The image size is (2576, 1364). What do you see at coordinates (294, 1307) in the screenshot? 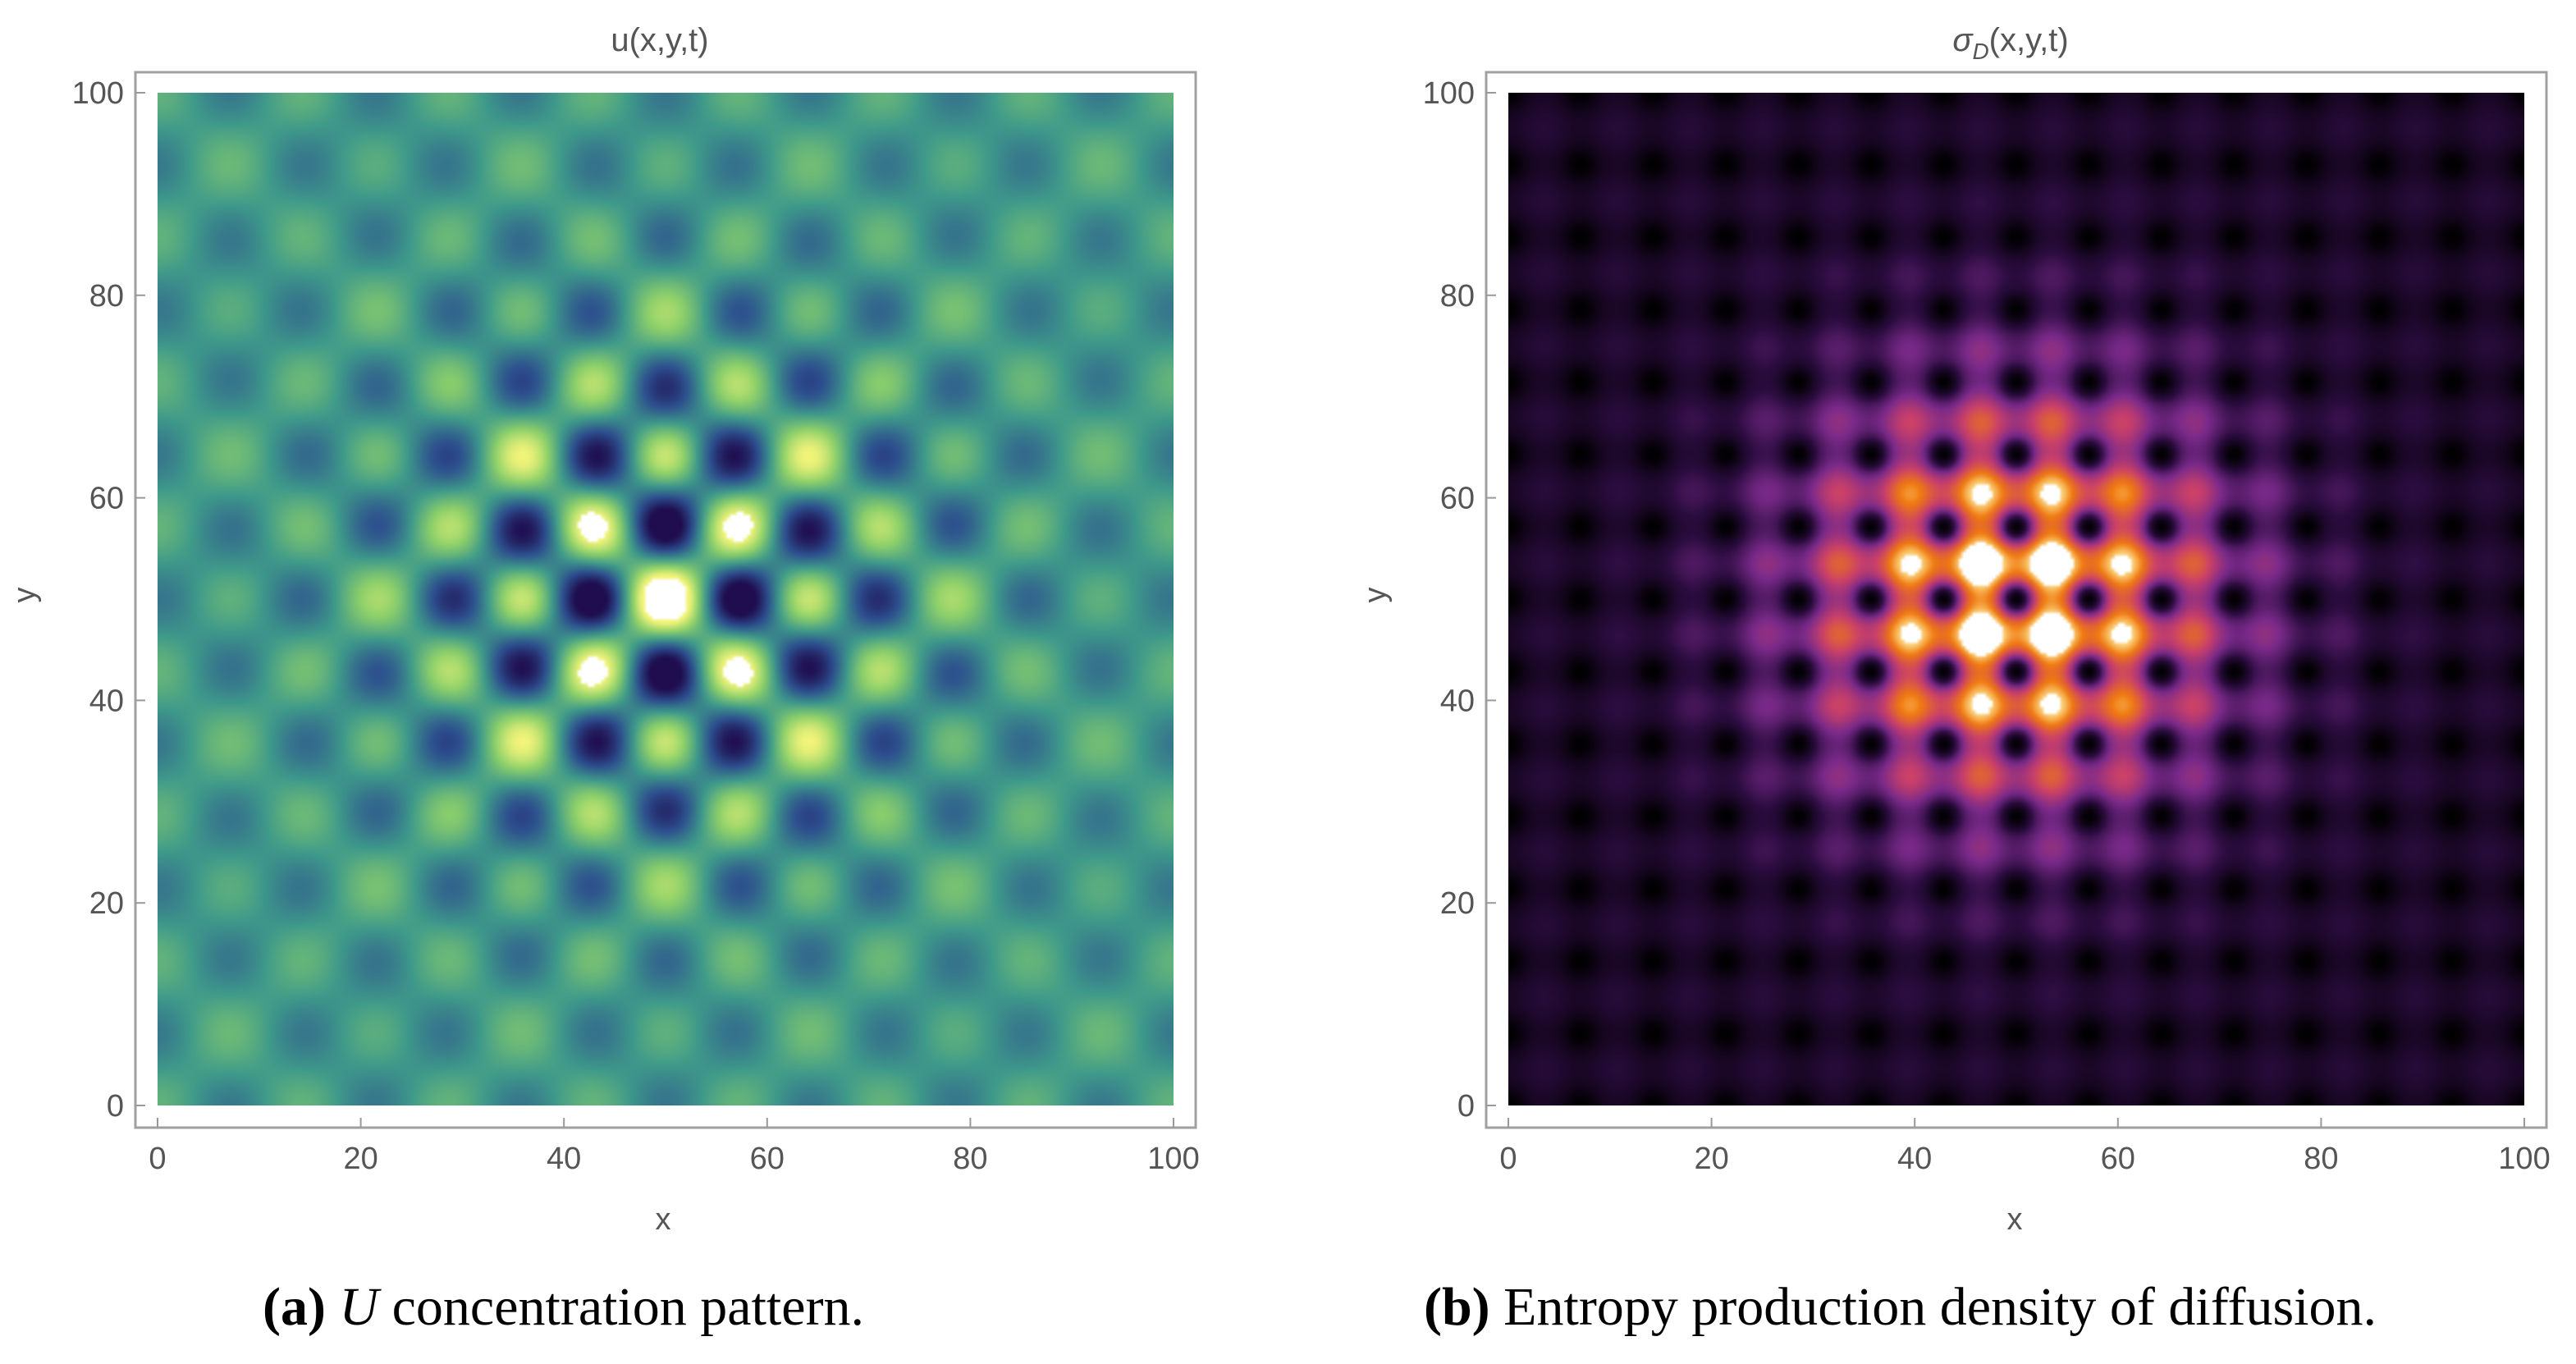
I see `caption-a-label: (a)` at bounding box center [294, 1307].